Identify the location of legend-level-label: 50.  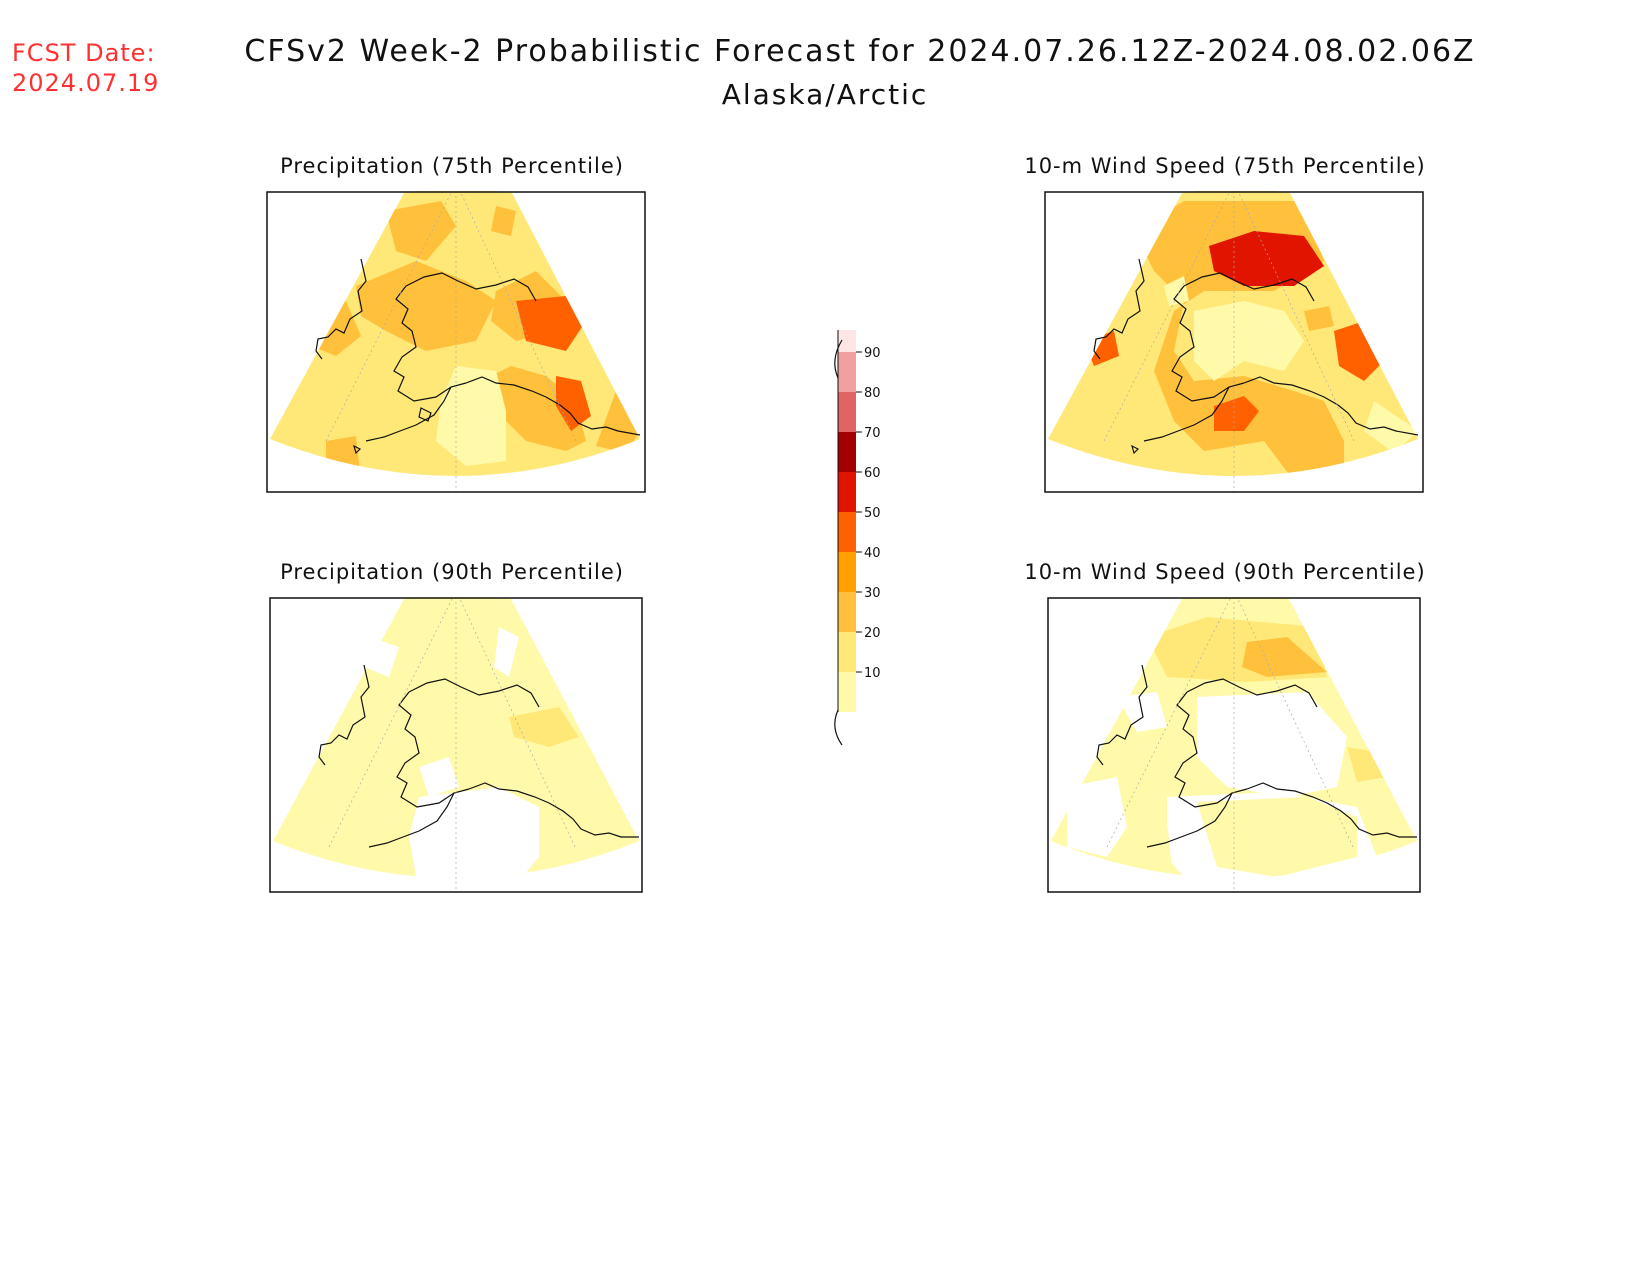
(872, 513).